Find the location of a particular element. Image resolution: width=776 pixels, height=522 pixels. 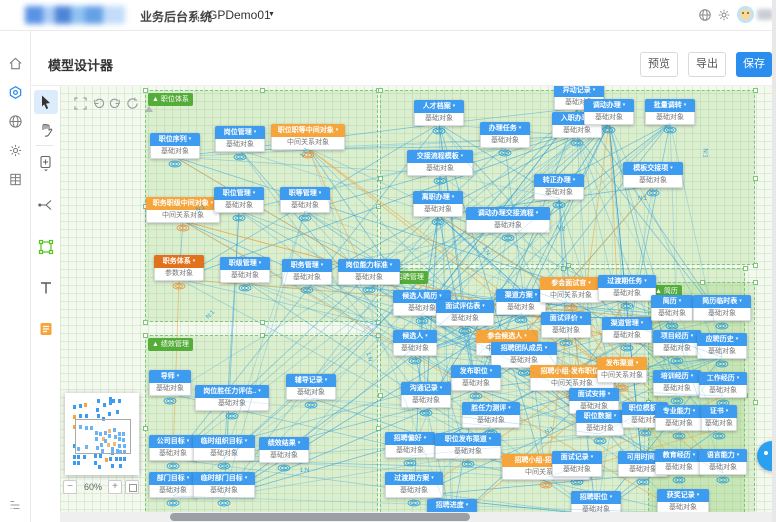

text-tool is located at coordinates (46, 288).